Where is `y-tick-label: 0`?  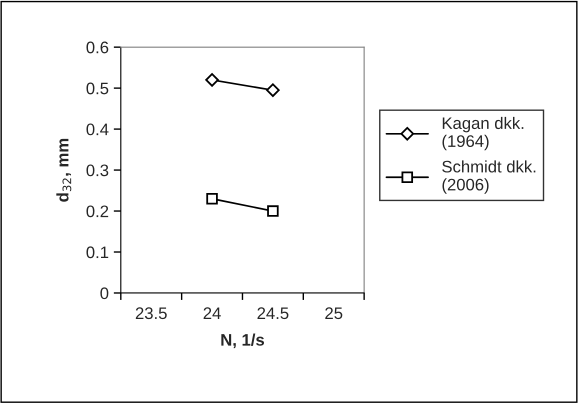
y-tick-label: 0 is located at coordinates (104, 293).